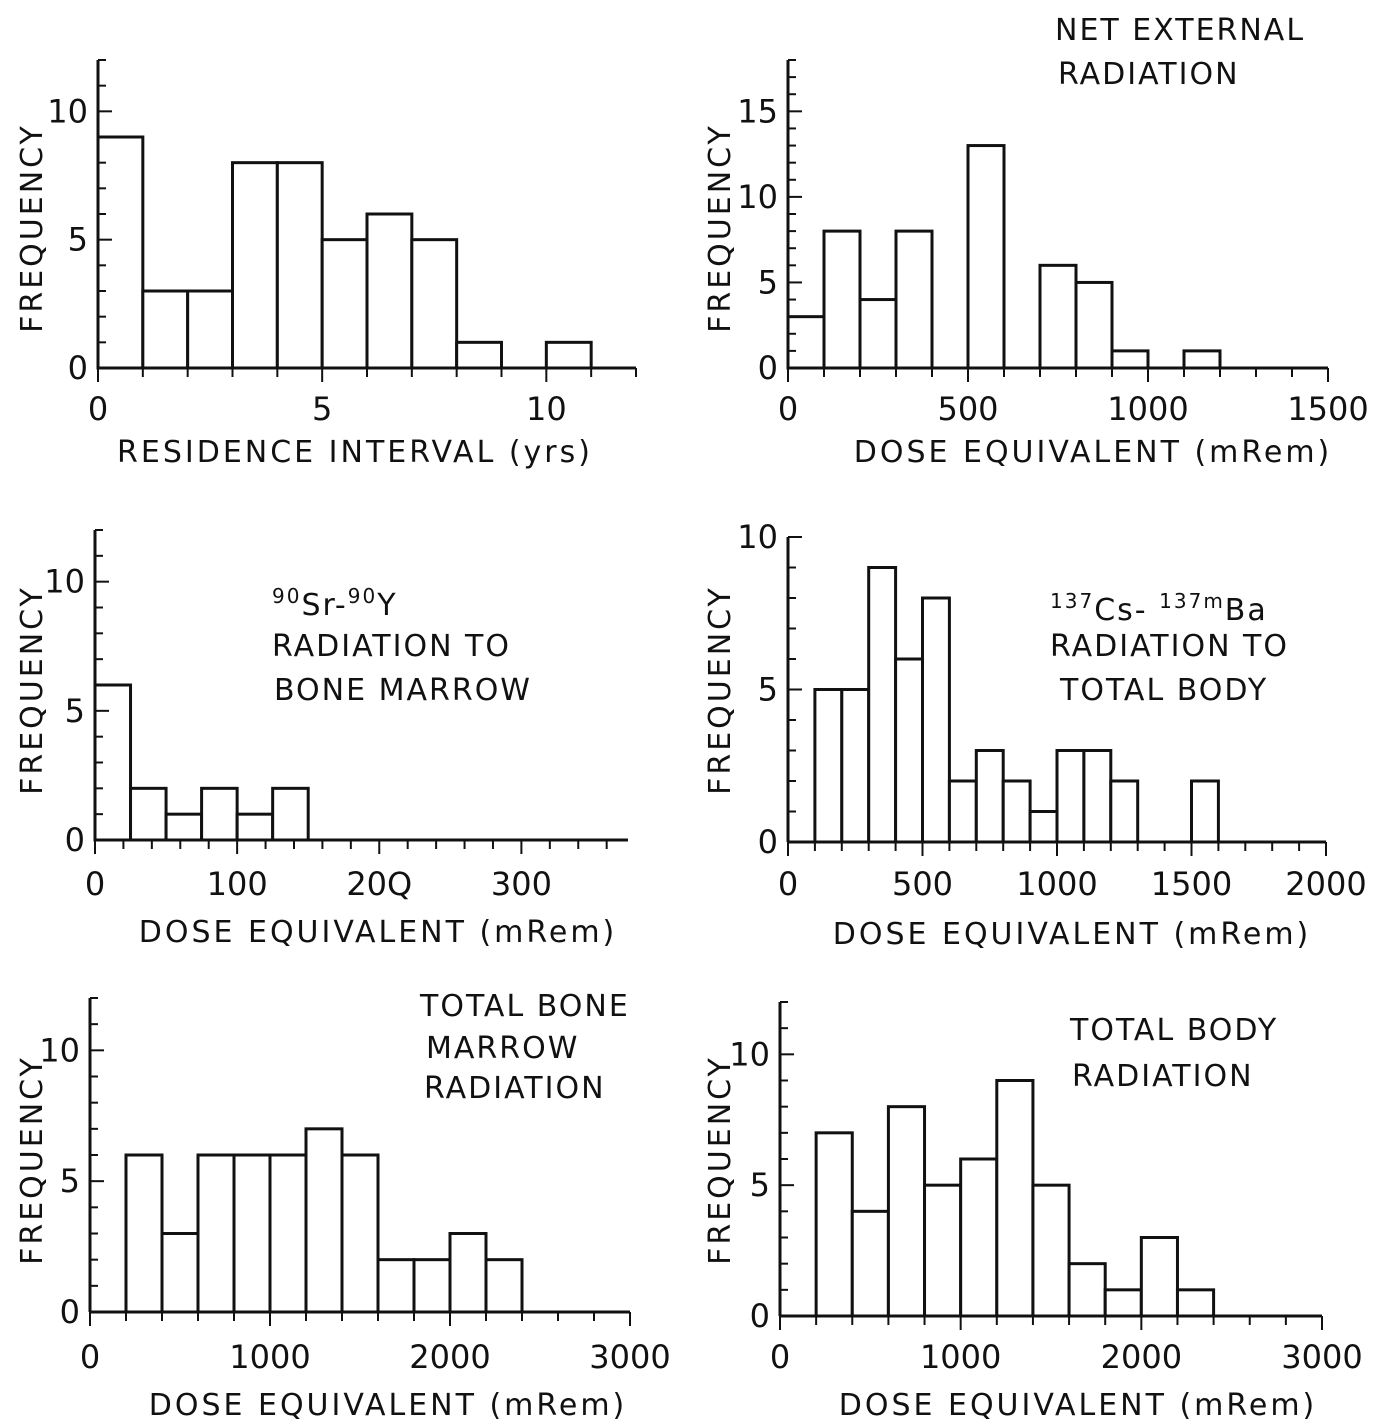 Image resolution: width=1377 pixels, height=1423 pixels. Describe the element at coordinates (1163, 690) in the screenshot. I see `chart-title-line-2: TOTAL BODY` at that location.